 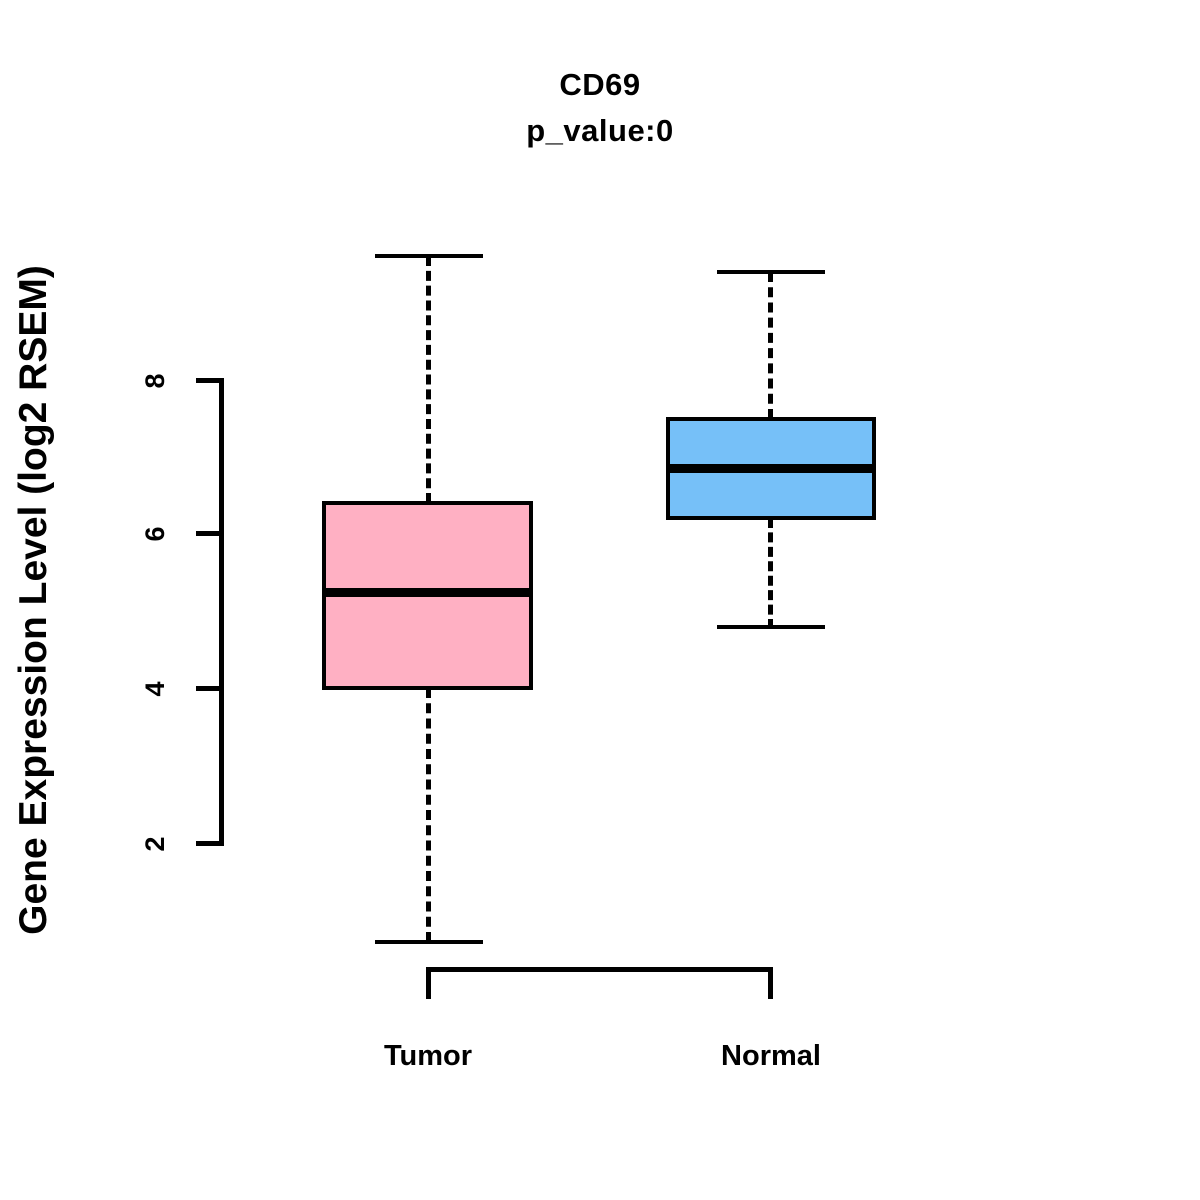 I want to click on normal-whisker-lower-line, so click(x=770, y=573).